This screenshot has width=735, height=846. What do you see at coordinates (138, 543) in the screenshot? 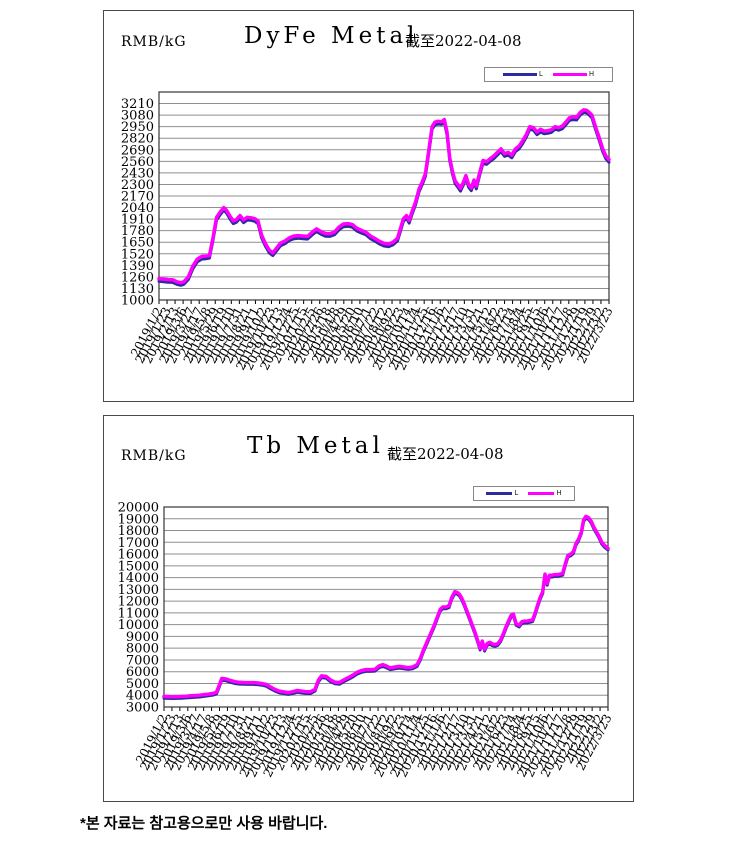
I see `y-tick-label: 17000` at bounding box center [138, 543].